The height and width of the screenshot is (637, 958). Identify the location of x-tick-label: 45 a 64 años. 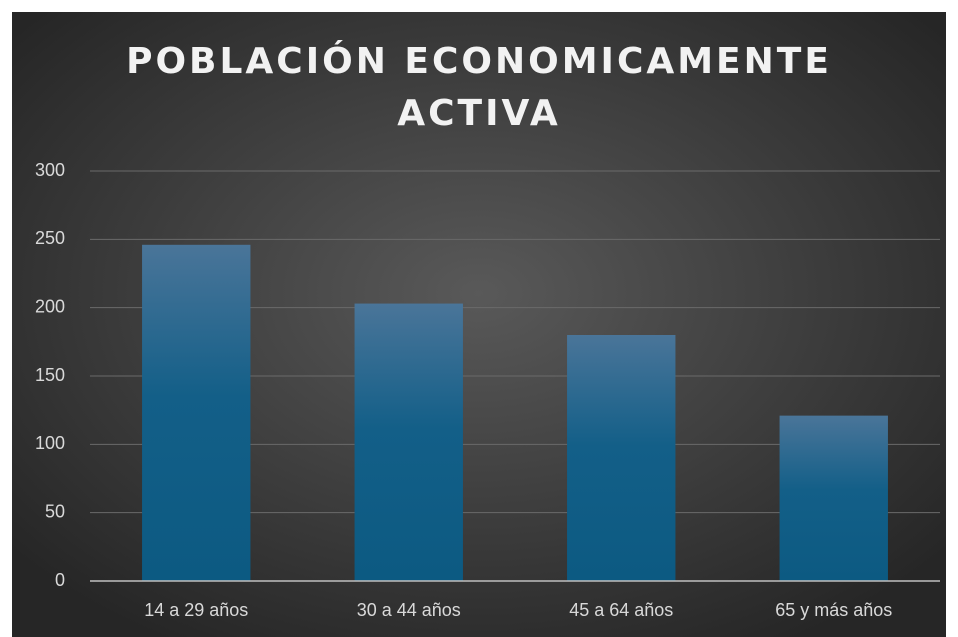
(621, 610).